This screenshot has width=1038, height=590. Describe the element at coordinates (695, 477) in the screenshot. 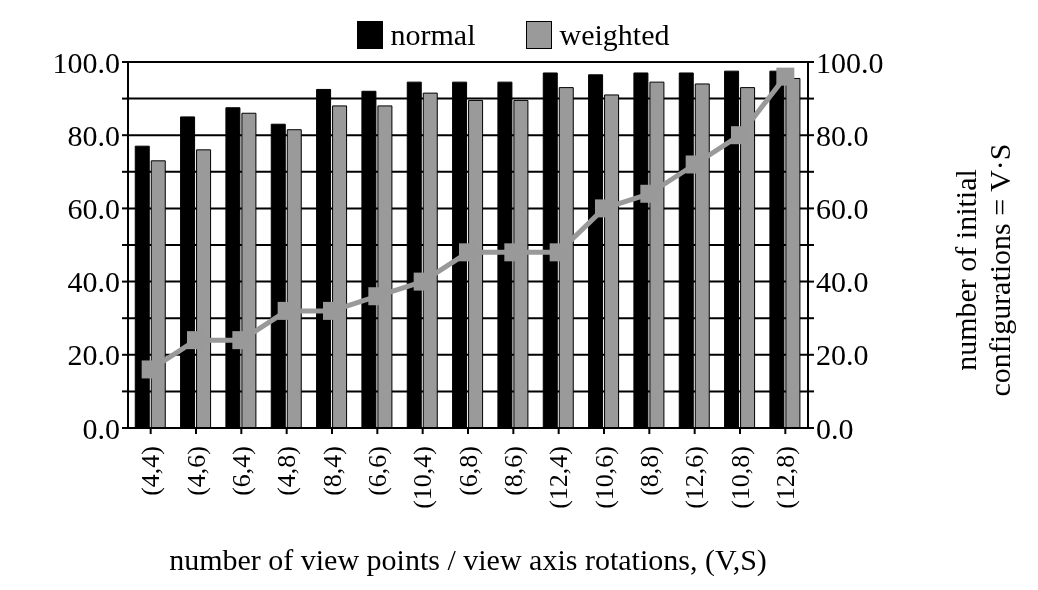

I see `x-tick-label: (12,6)` at that location.